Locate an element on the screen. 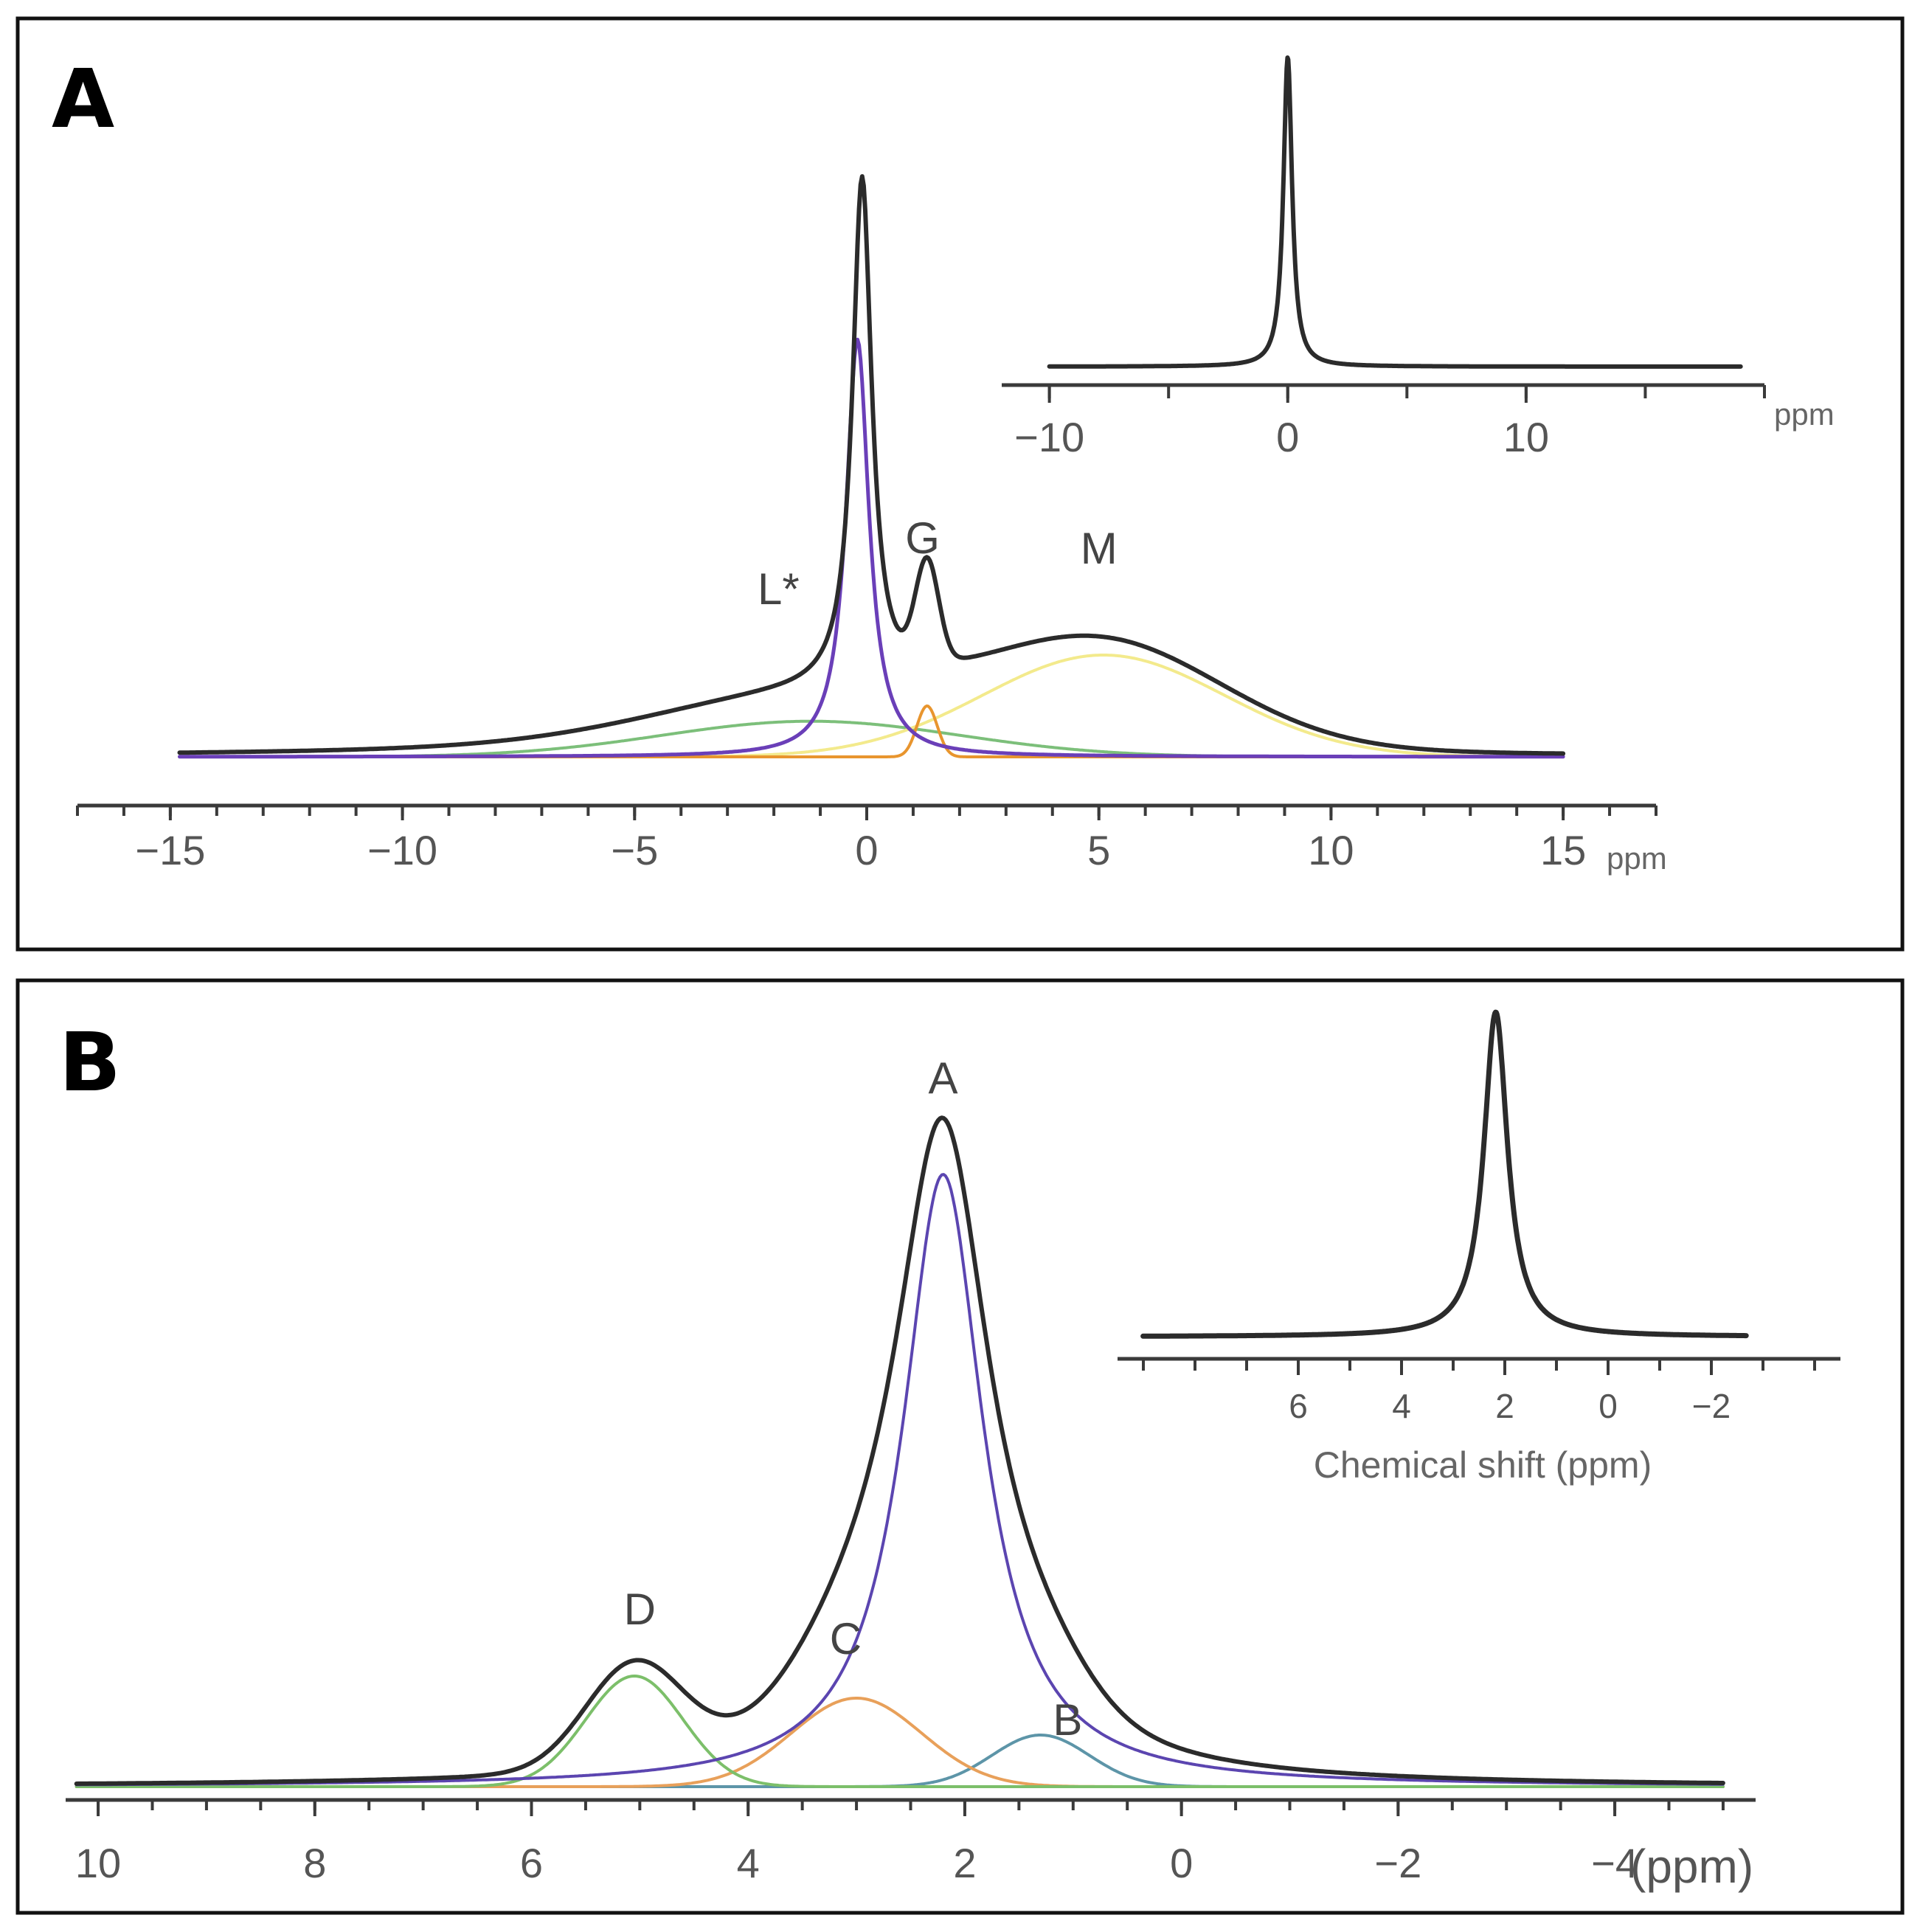 The width and height of the screenshot is (1926, 1932). panel-a-inset-x-tick-label: 0 is located at coordinates (1287, 437).